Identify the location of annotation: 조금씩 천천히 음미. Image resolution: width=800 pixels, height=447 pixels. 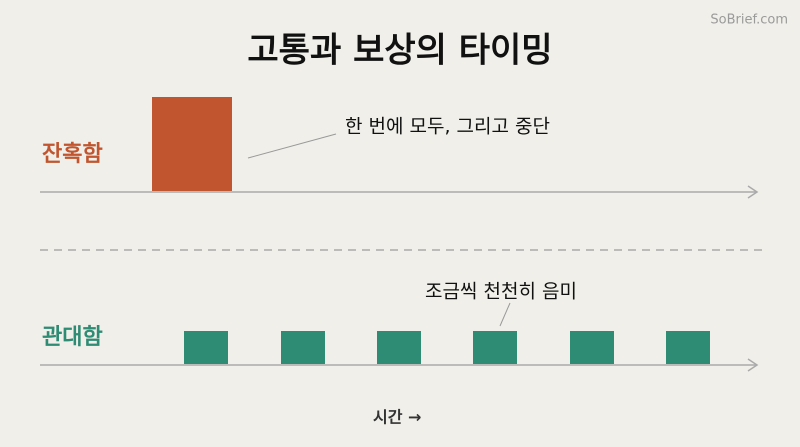
(501, 292).